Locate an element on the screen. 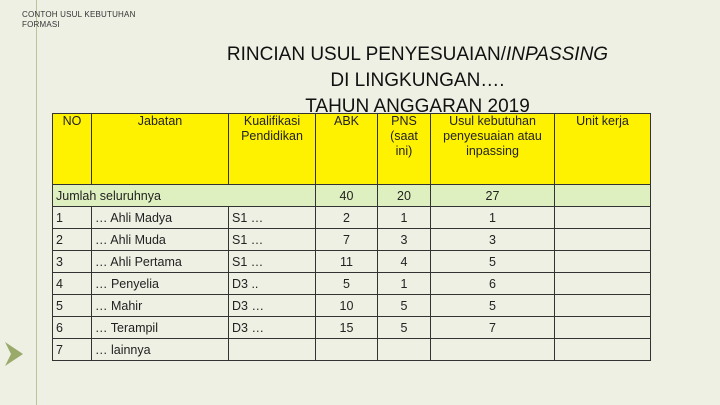 Image resolution: width=720 pixels, height=405 pixels. cell-no: 7 is located at coordinates (72, 349).